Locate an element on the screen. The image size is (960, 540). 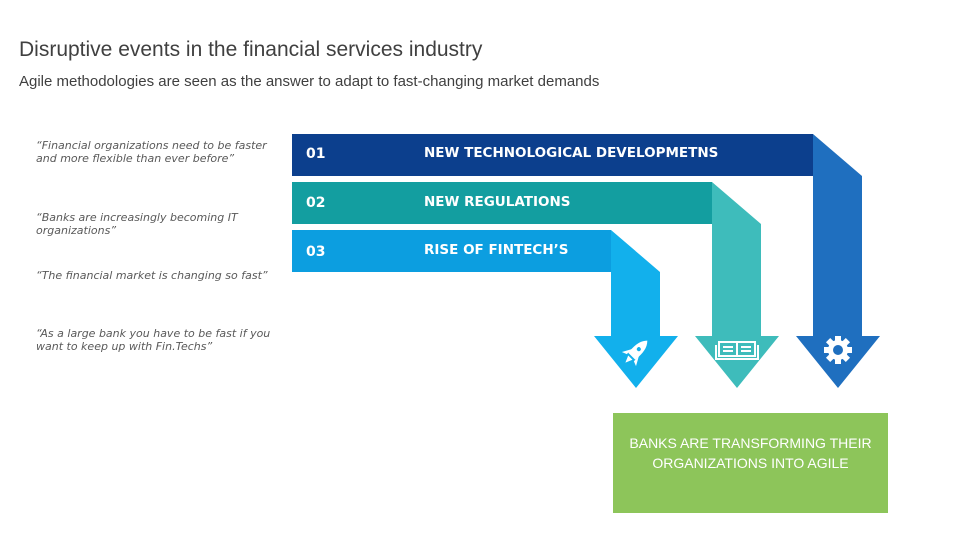
event-1-label: NEW TECHNOLOGICAL DEVELOPMETNS is located at coordinates (571, 153).